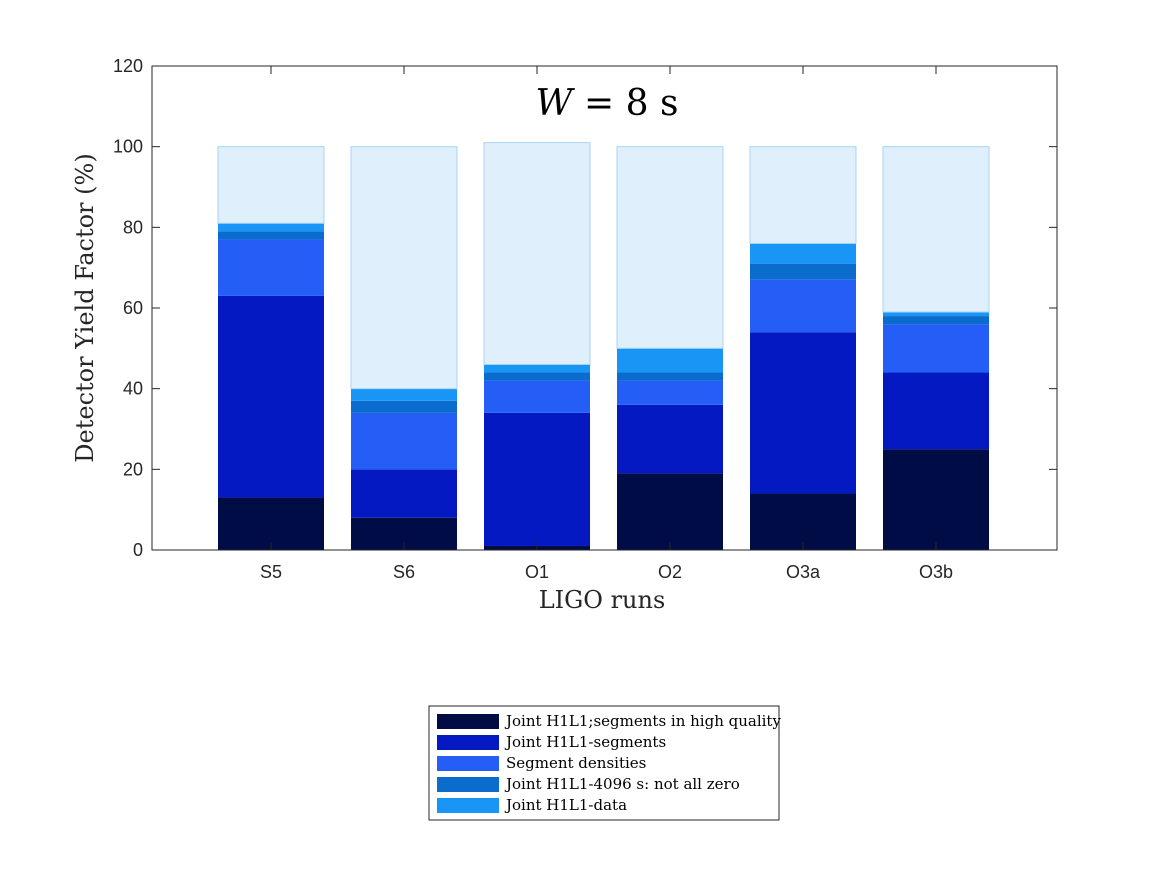 The height and width of the screenshot is (875, 1167). Describe the element at coordinates (133, 308) in the screenshot. I see `y-tick-label: 60` at that location.